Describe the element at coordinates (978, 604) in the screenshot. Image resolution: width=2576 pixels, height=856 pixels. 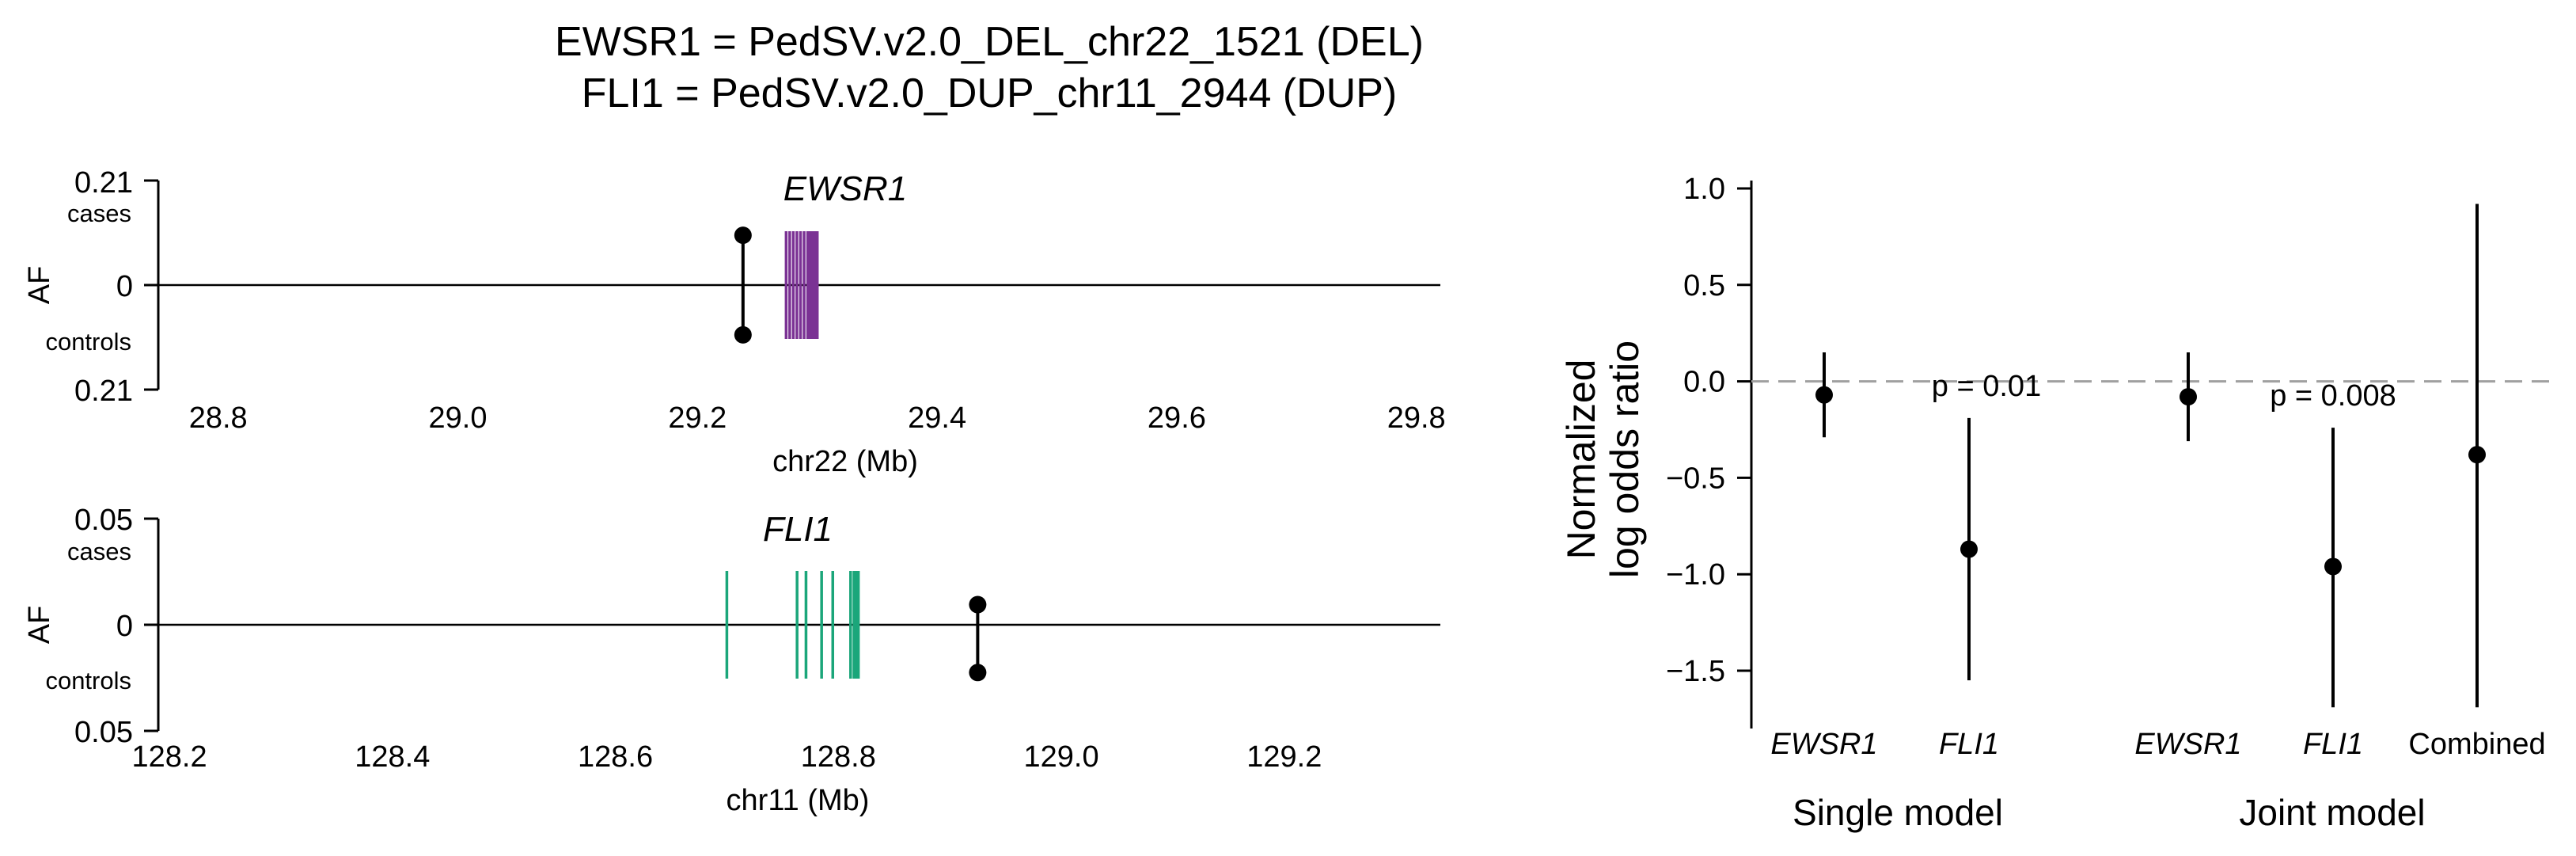
I see `fli1-case-af-point` at that location.